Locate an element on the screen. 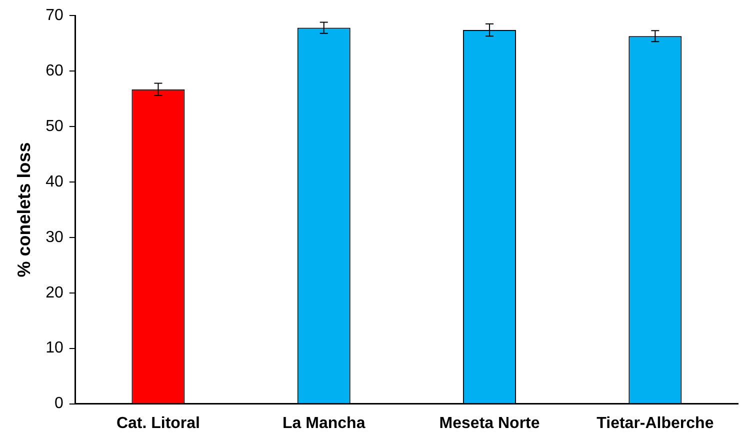  x-tick-label: La Mancha is located at coordinates (324, 423).